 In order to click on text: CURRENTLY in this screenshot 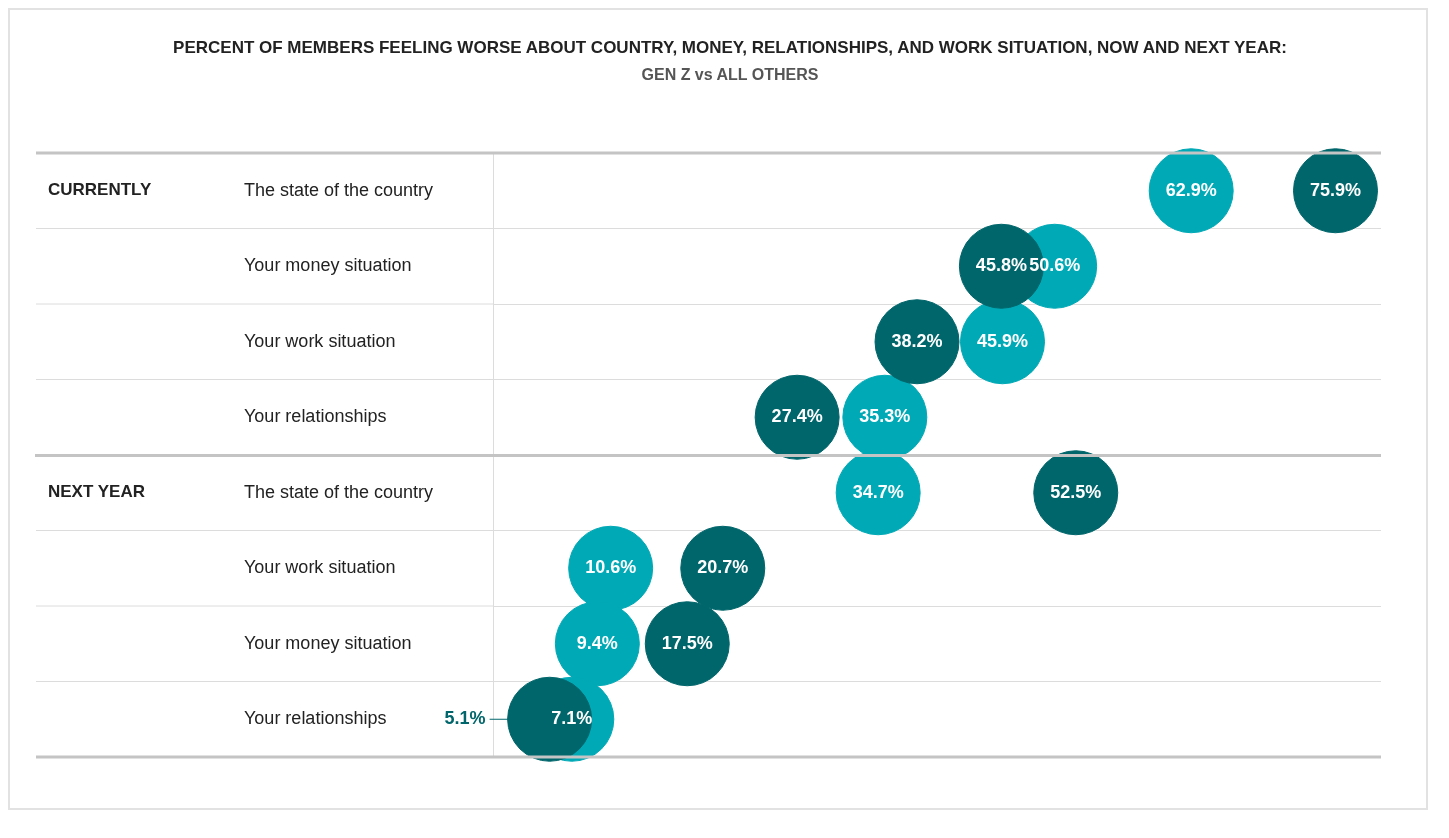, I will do `click(100, 190)`.